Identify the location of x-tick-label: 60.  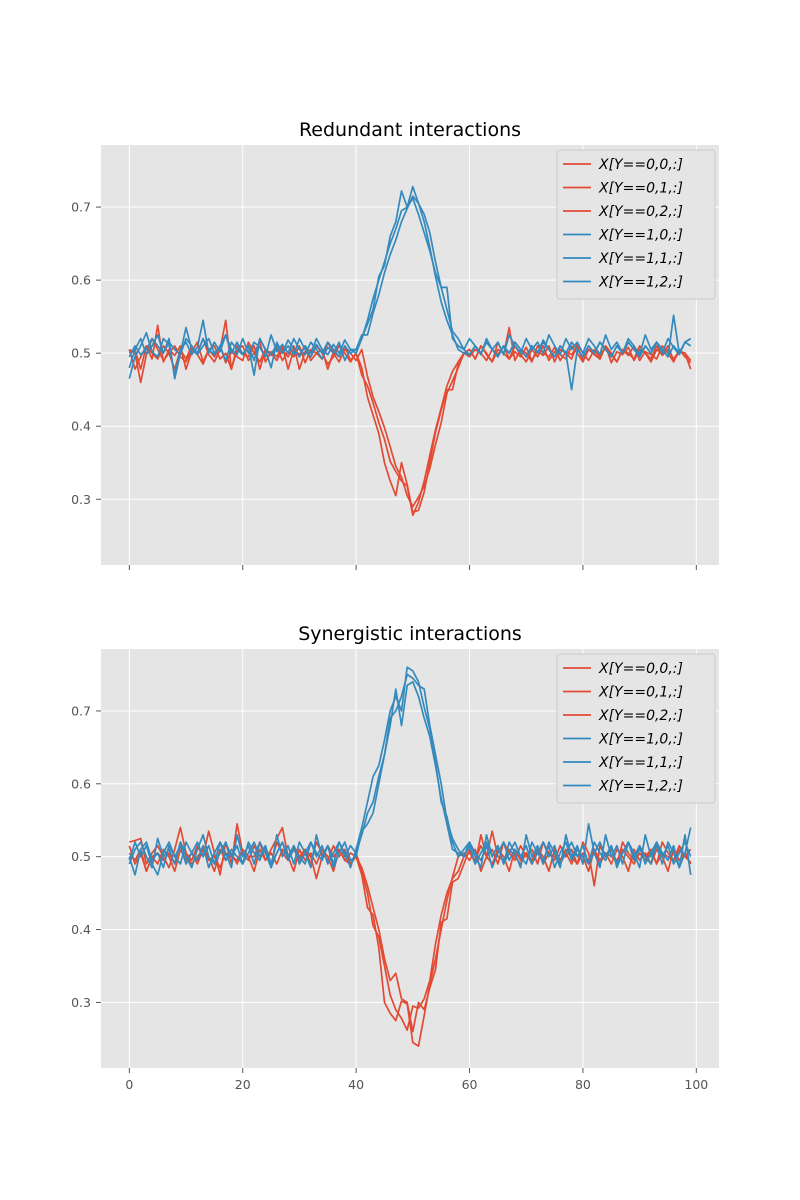
(470, 1084).